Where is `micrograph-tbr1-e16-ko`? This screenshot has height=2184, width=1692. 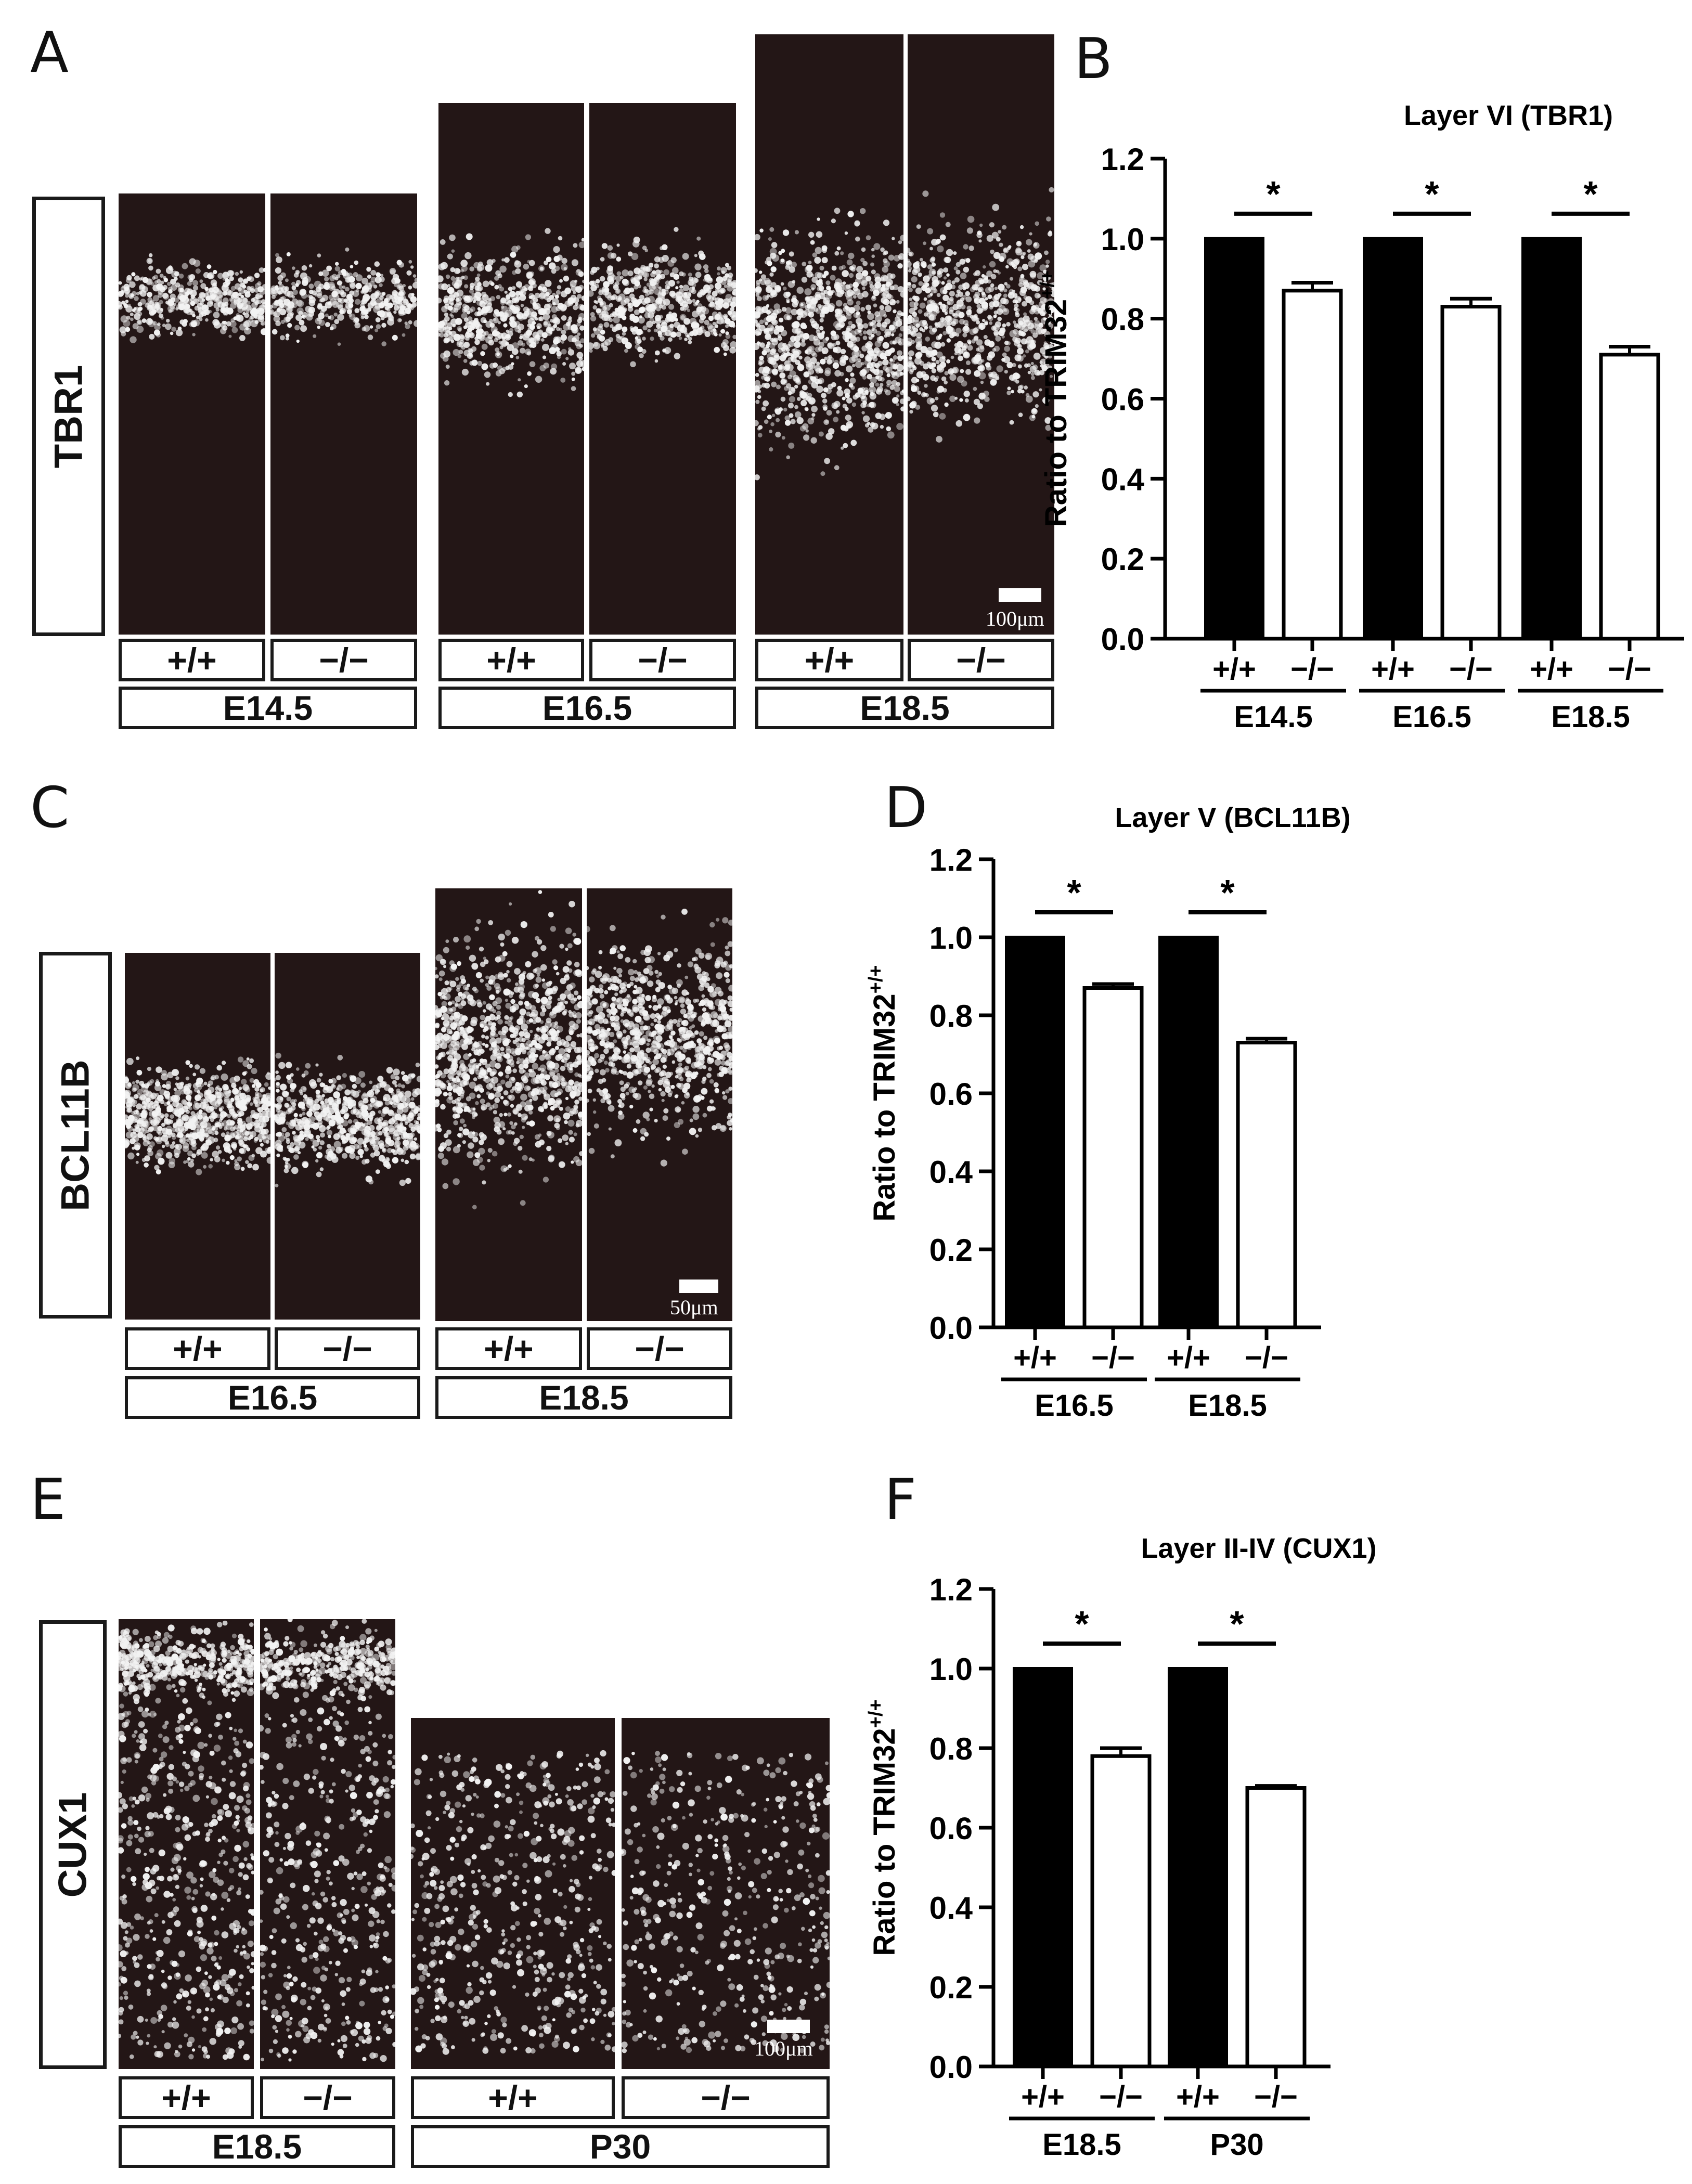
micrograph-tbr1-e16-ko is located at coordinates (662, 369).